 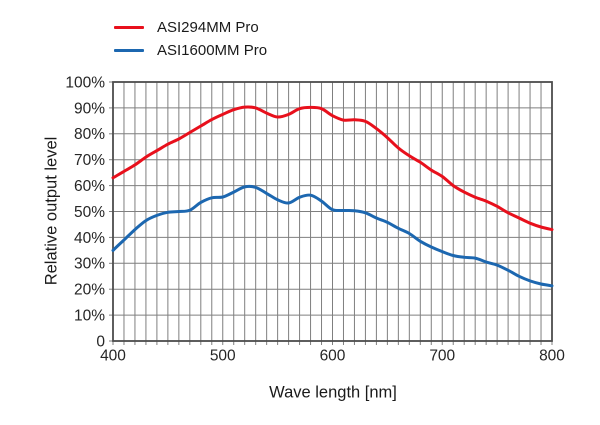 What do you see at coordinates (100, 341) in the screenshot?
I see `y-tick-label: 0` at bounding box center [100, 341].